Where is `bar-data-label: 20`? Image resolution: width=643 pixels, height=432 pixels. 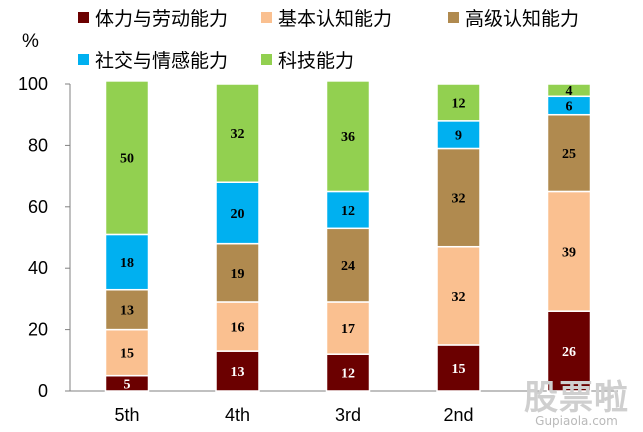 bar-data-label: 20 is located at coordinates (238, 214).